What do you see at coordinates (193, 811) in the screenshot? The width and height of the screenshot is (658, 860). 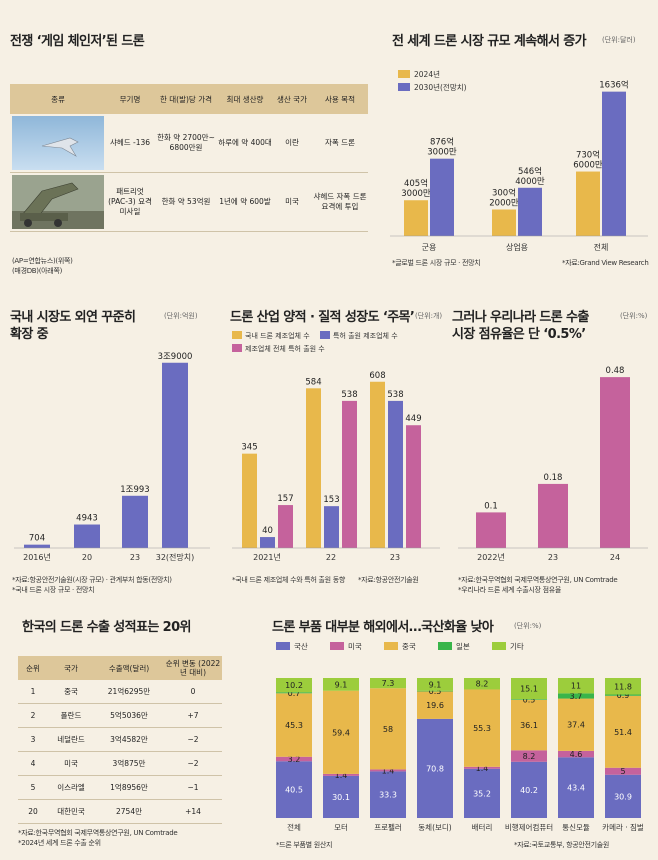 I see `table-cell: +14` at bounding box center [193, 811].